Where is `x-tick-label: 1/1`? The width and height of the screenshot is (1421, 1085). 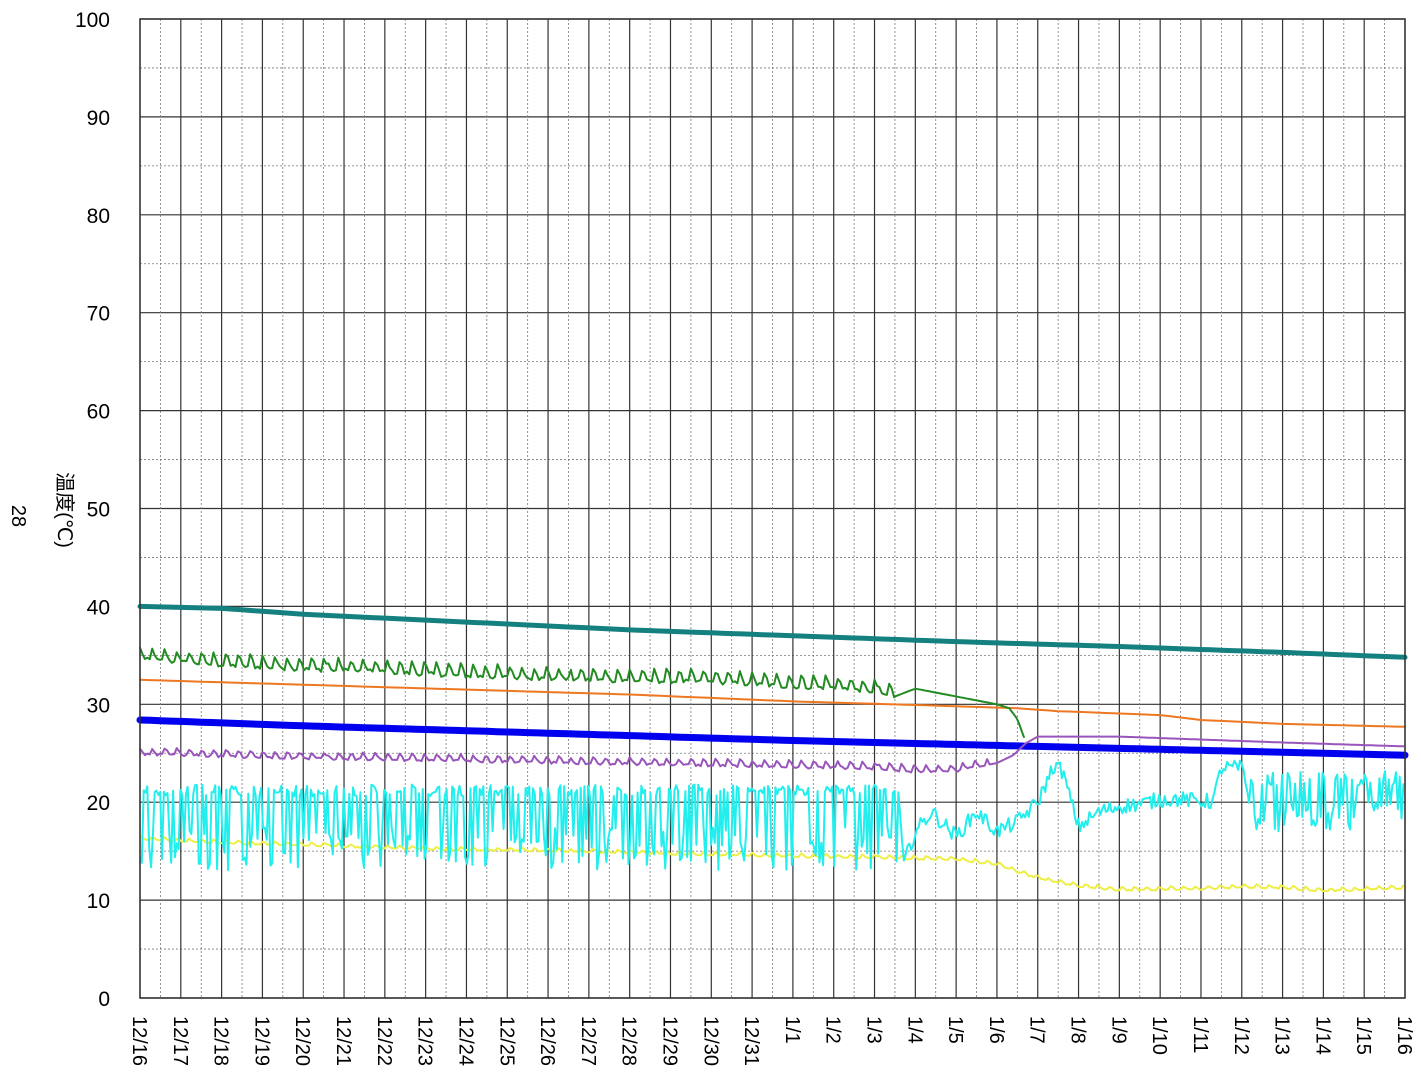 x-tick-label: 1/1 is located at coordinates (792, 1030).